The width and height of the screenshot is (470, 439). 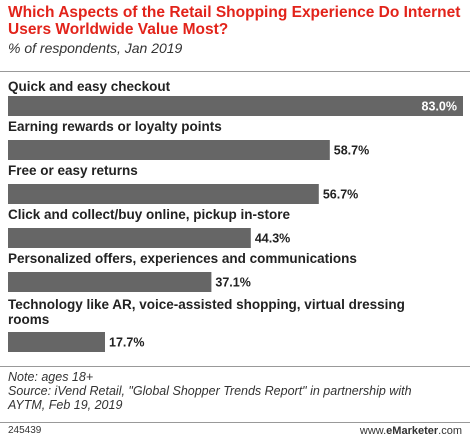 I want to click on bottom-divider, so click(x=235, y=366).